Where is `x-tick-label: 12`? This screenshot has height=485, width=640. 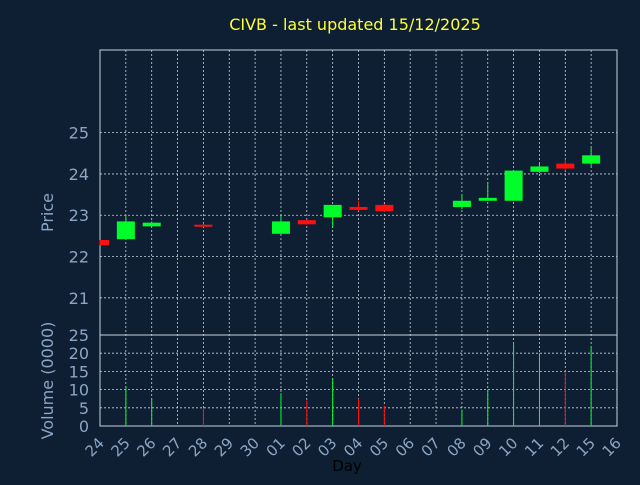 x-tick-label: 12 is located at coordinates (560, 447).